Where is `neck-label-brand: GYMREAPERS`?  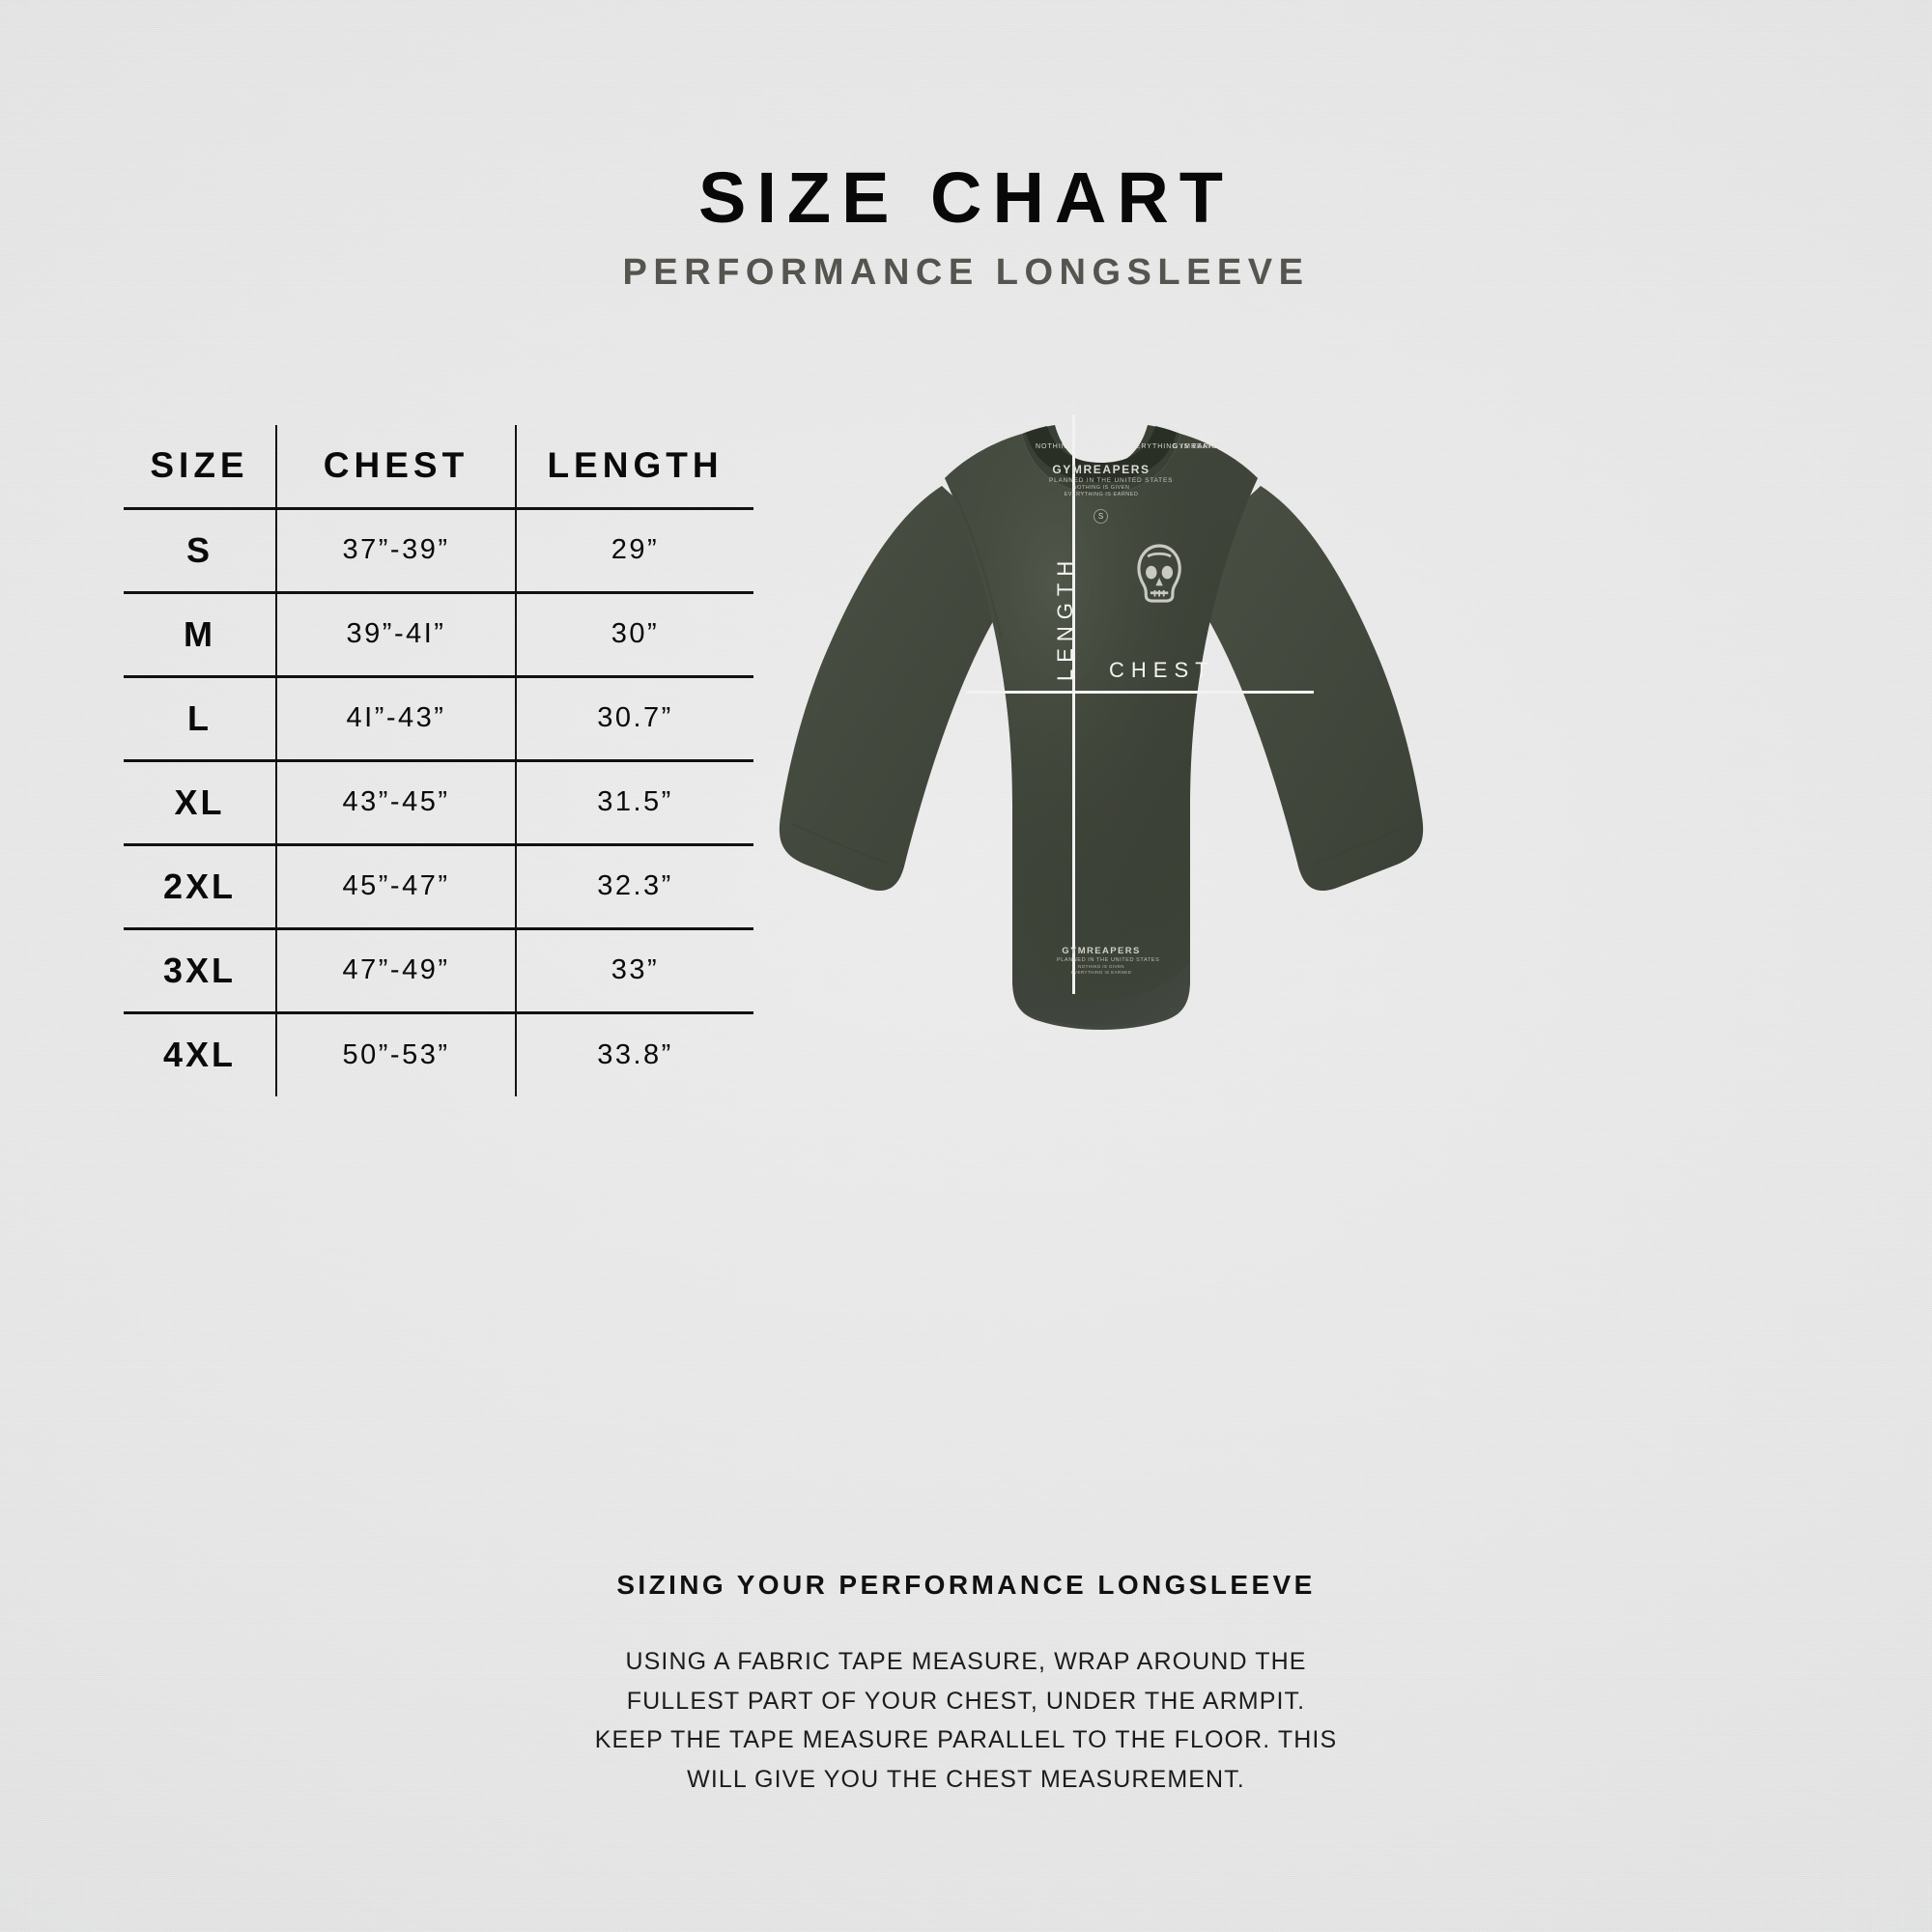
neck-label-brand: GYMREAPERS is located at coordinates (1101, 469).